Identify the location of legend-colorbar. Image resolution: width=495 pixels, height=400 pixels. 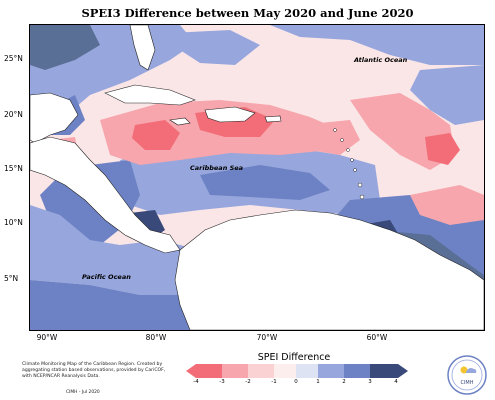
(297, 371).